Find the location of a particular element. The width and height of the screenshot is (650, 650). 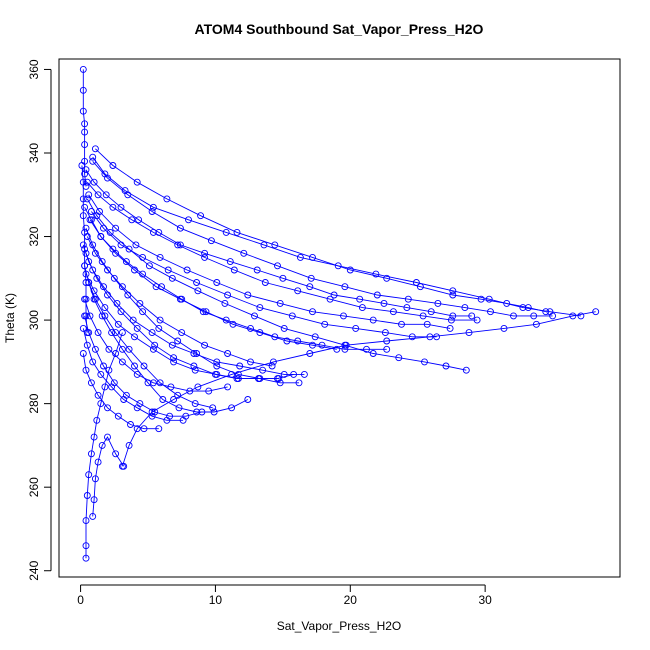

y-axis: 240 260 280 300 320 340 360 is located at coordinates (39, 320).